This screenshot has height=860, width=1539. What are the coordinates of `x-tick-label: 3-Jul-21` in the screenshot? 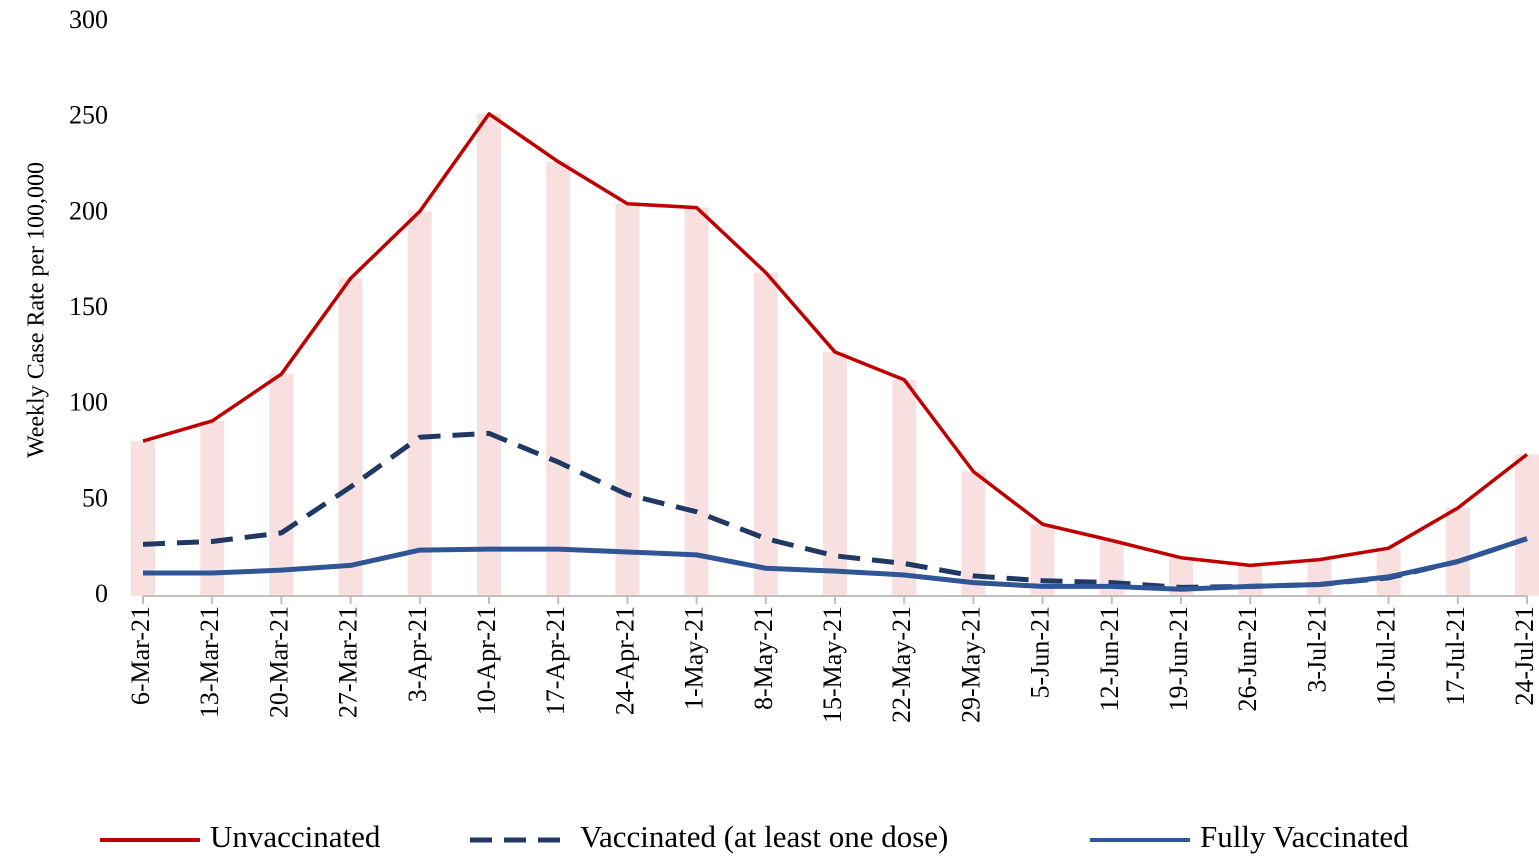 It's located at (1316, 649).